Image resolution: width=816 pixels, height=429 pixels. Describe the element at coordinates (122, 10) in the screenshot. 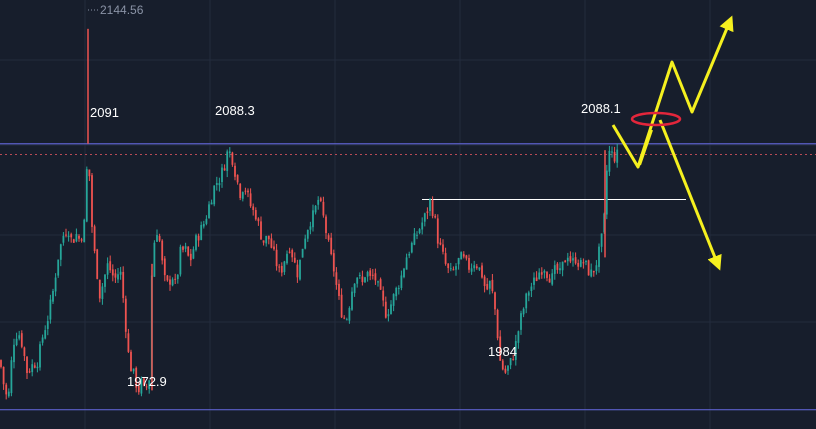

I see `annotation-high: 2144.56` at that location.